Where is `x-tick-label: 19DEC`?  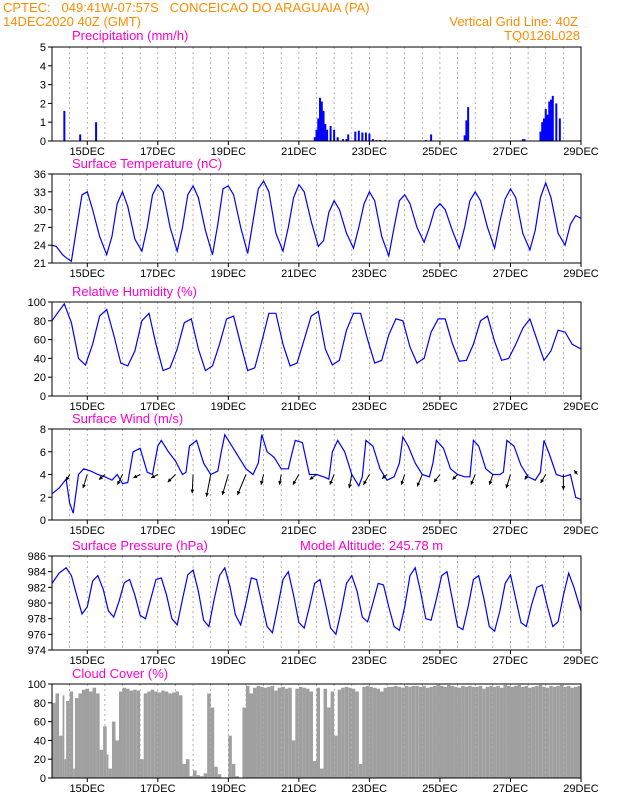 x-tick-label: 19DEC is located at coordinates (229, 274).